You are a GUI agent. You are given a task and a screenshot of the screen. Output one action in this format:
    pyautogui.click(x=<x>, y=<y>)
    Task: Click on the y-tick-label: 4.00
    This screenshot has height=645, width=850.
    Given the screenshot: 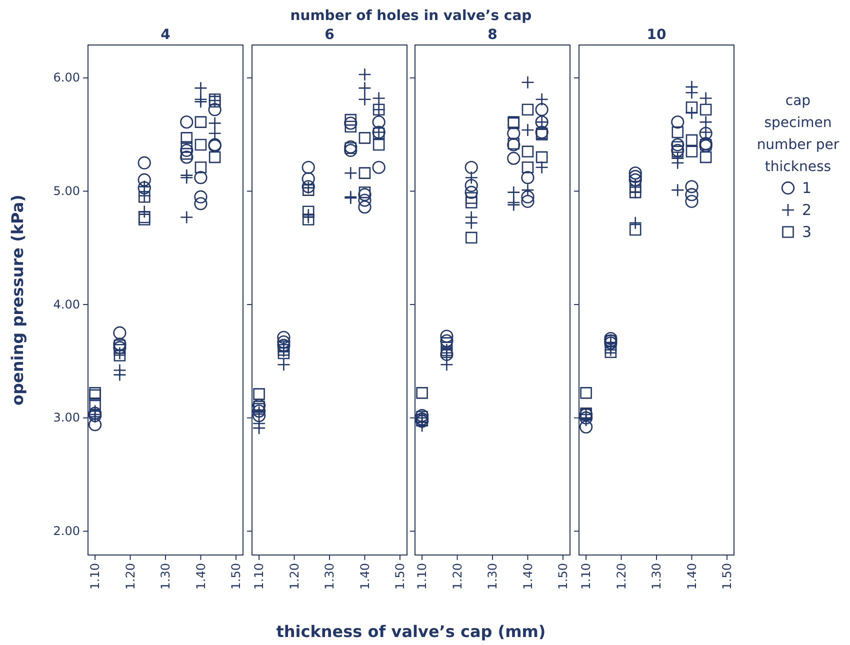 What is the action you would take?
    pyautogui.click(x=66, y=304)
    